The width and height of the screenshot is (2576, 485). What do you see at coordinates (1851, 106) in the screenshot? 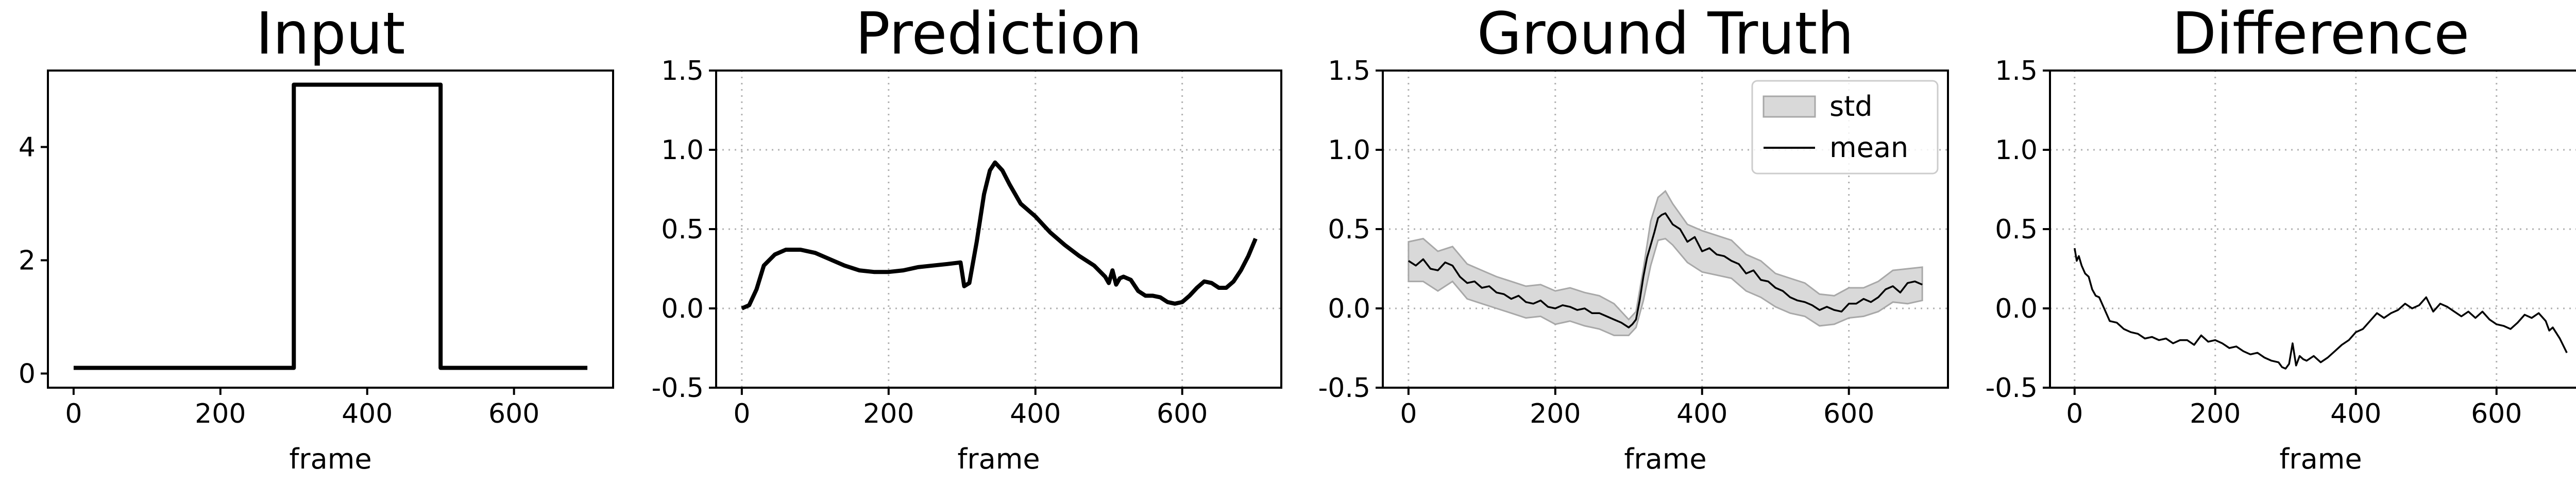
I see `legend-label: std` at bounding box center [1851, 106].